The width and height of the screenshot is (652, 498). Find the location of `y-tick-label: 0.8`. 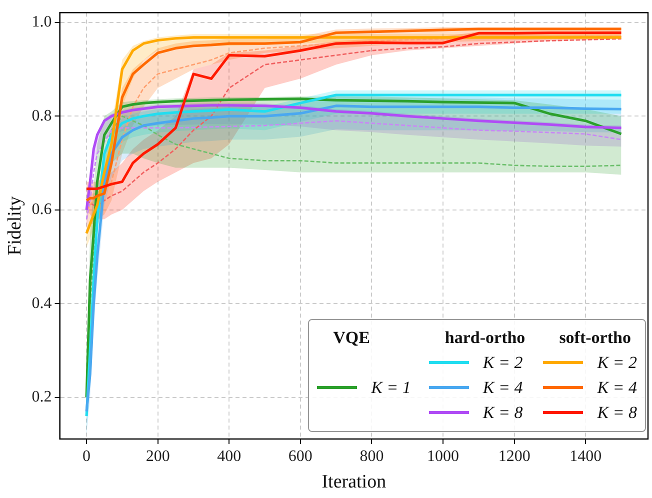

y-tick-label: 0.8 is located at coordinates (42, 115).